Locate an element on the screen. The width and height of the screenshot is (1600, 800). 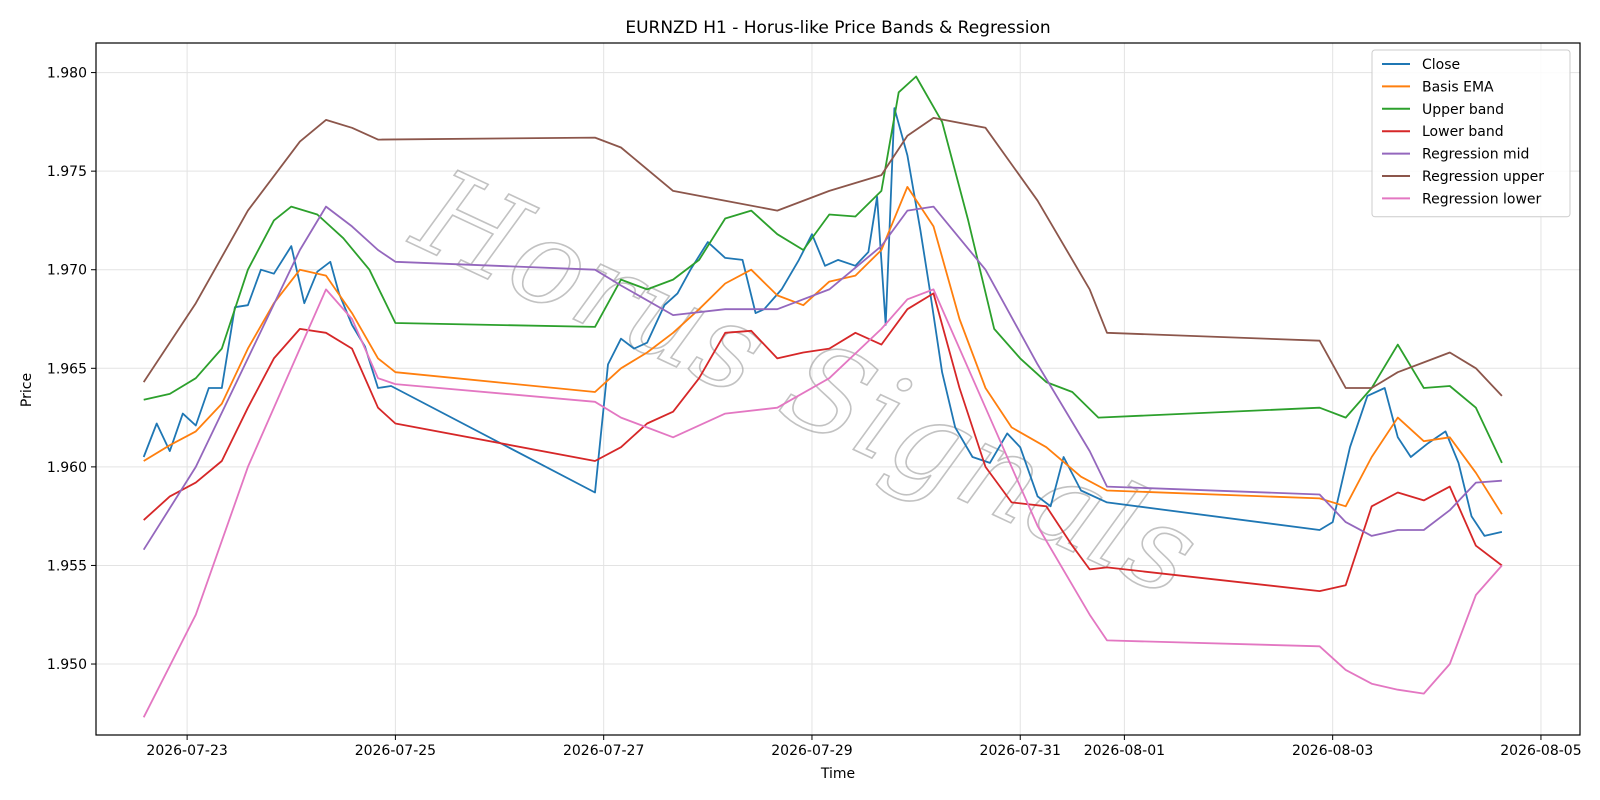
x-tick-label: 2026-07-23 is located at coordinates (186, 751).